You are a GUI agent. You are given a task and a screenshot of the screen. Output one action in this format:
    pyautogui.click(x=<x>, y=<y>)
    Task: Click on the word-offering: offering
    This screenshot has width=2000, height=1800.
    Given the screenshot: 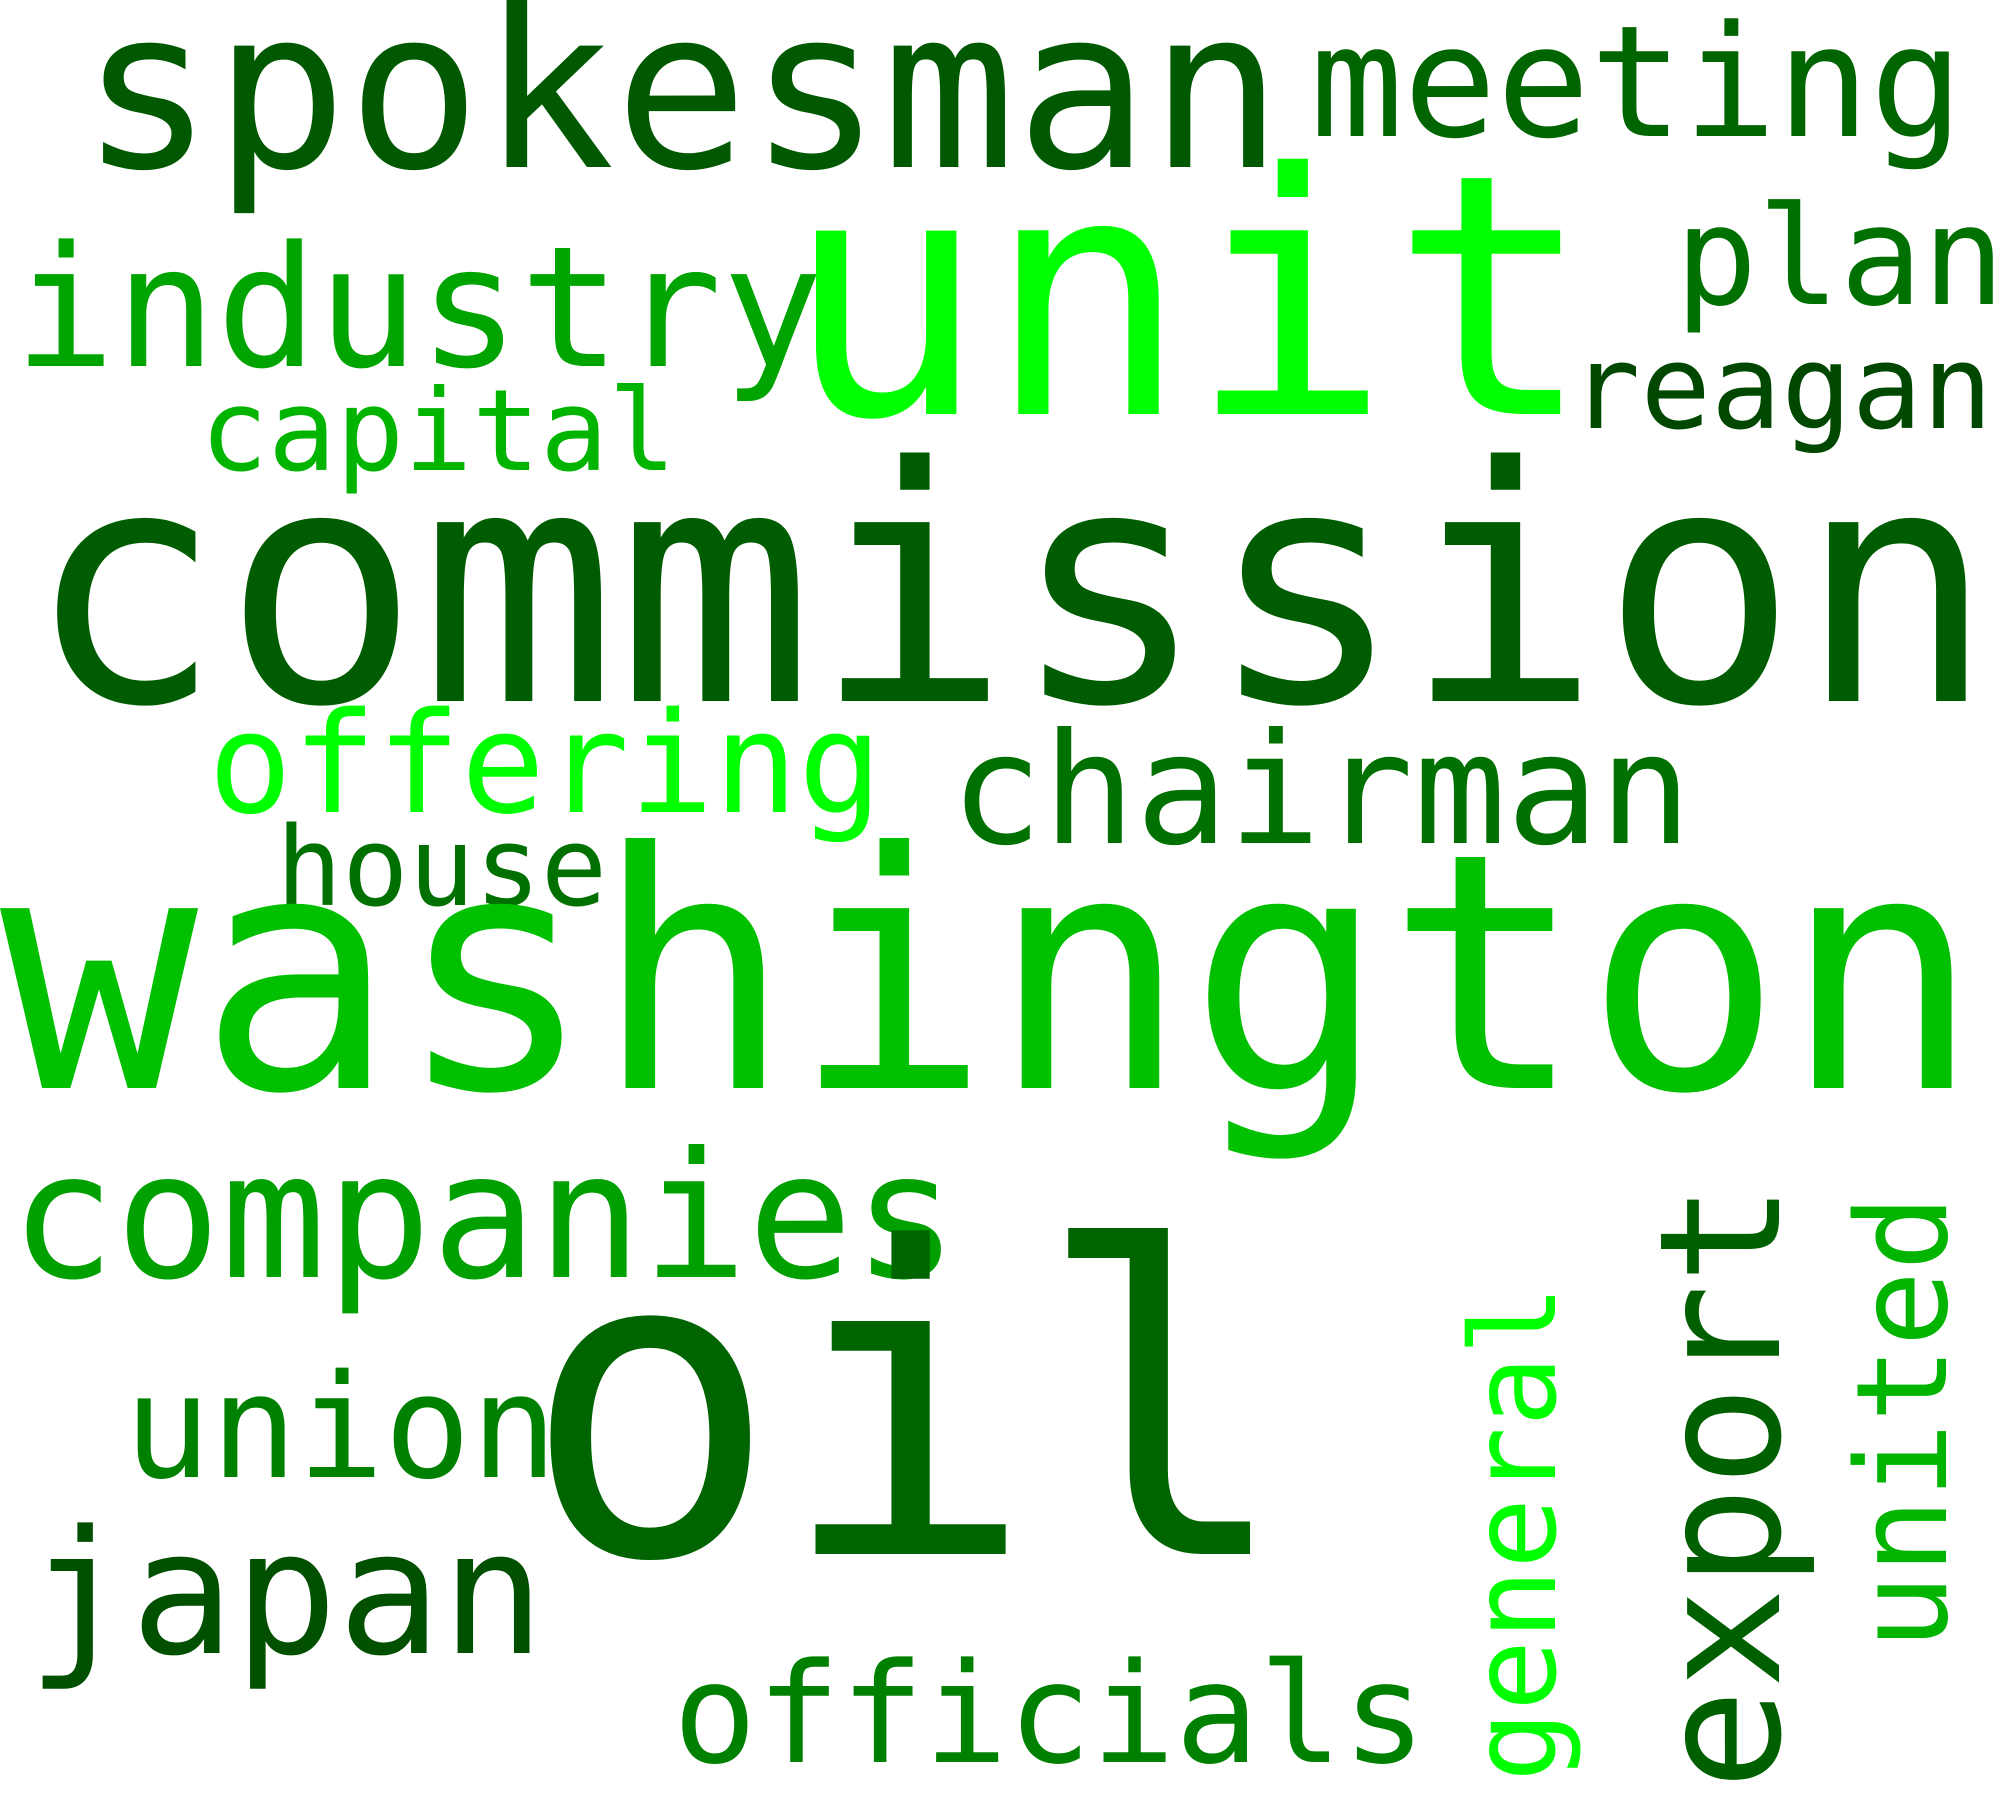 What is the action you would take?
    pyautogui.click(x=545, y=764)
    